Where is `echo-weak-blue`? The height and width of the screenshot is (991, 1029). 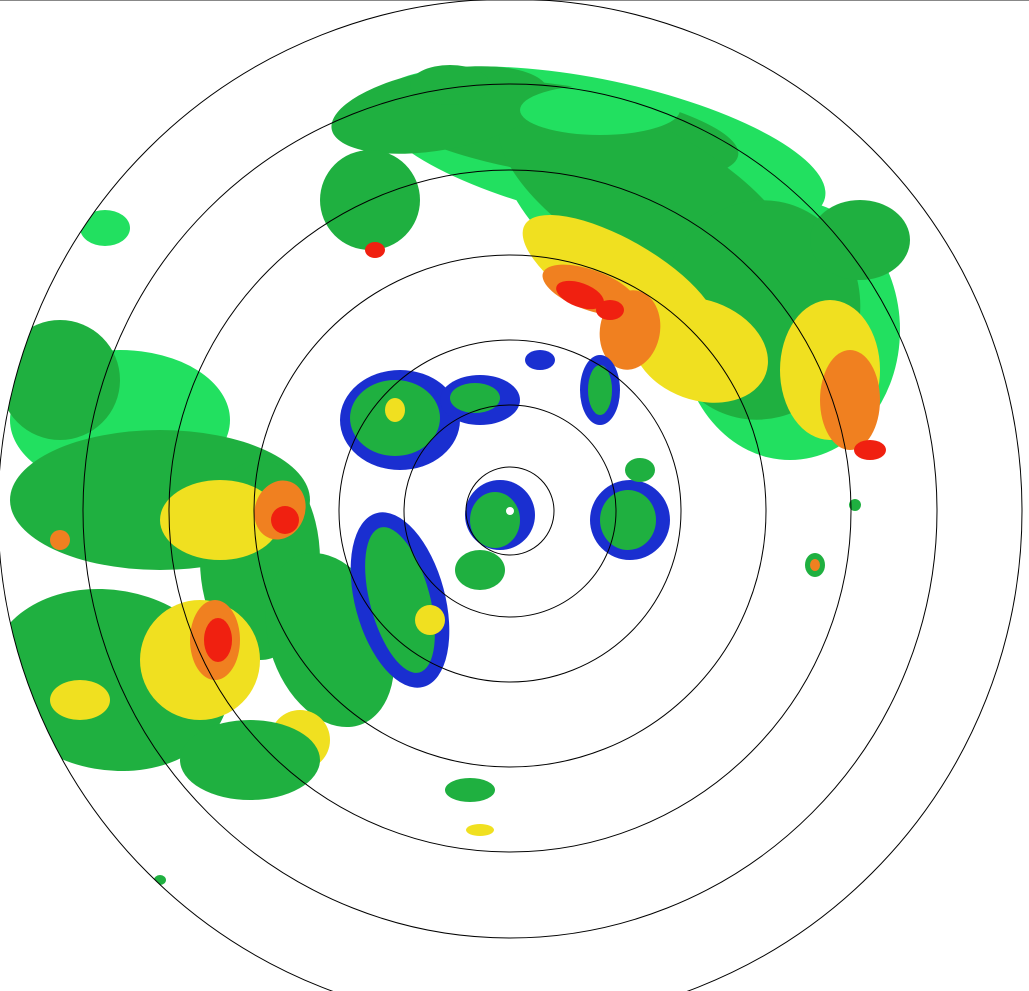 echo-weak-blue is located at coordinates (540, 360).